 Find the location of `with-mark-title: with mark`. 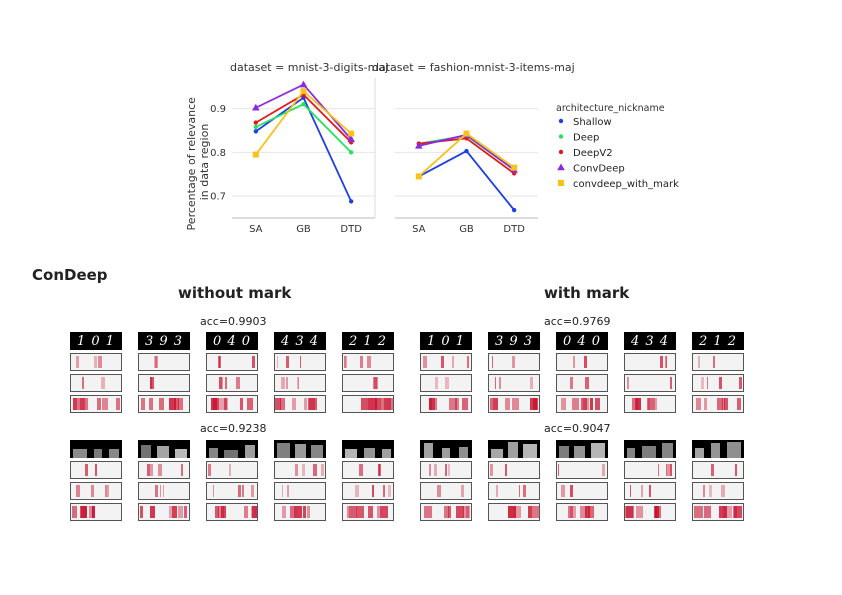

with-mark-title: with mark is located at coordinates (587, 293).